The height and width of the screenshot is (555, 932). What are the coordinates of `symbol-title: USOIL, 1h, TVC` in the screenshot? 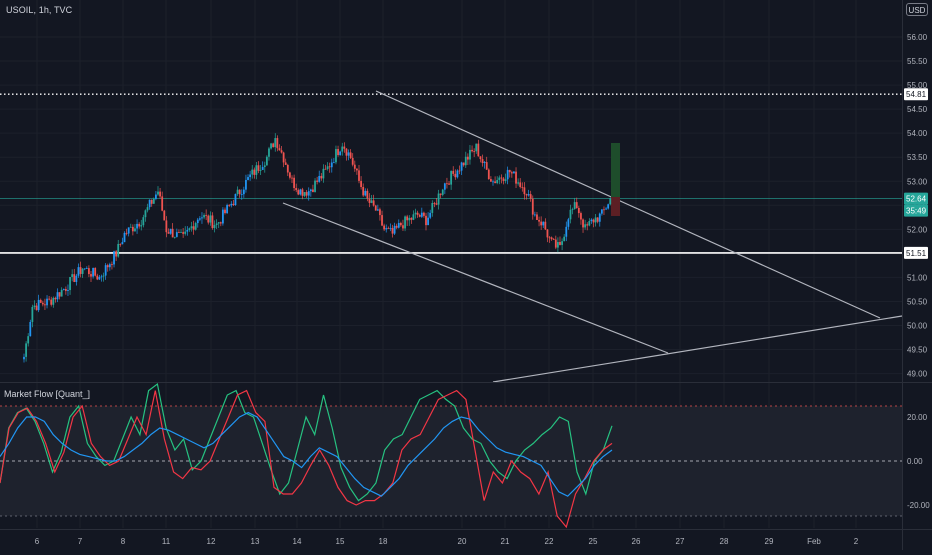 It's located at (39, 10).